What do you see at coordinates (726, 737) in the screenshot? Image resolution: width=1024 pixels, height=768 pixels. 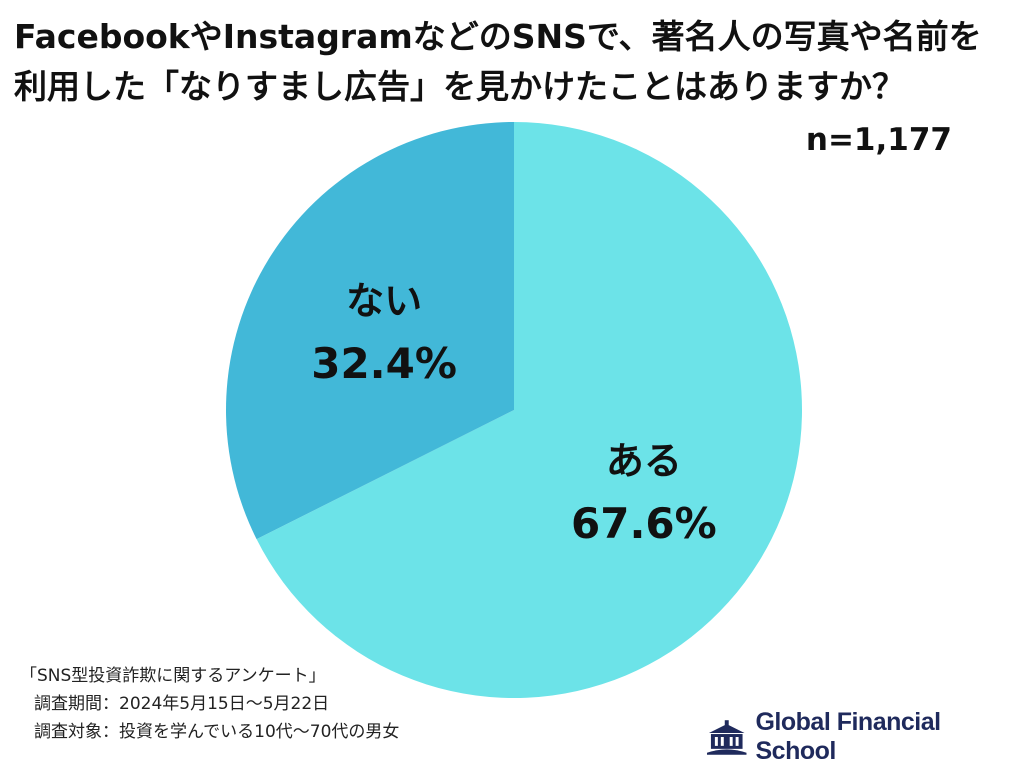 I see `school-building-icon` at bounding box center [726, 737].